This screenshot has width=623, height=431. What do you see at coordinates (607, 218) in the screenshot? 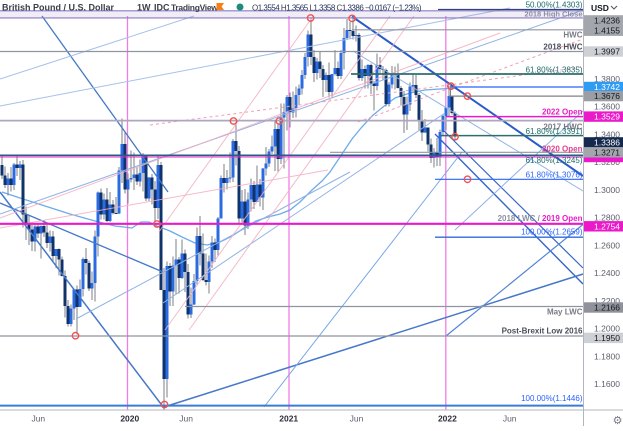
I see `svg-text: 1.2800` at bounding box center [607, 218].